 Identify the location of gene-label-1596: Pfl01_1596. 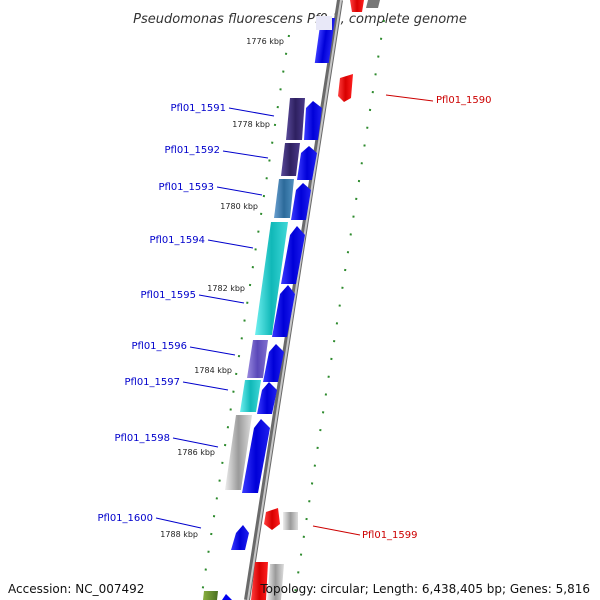
(159, 346).